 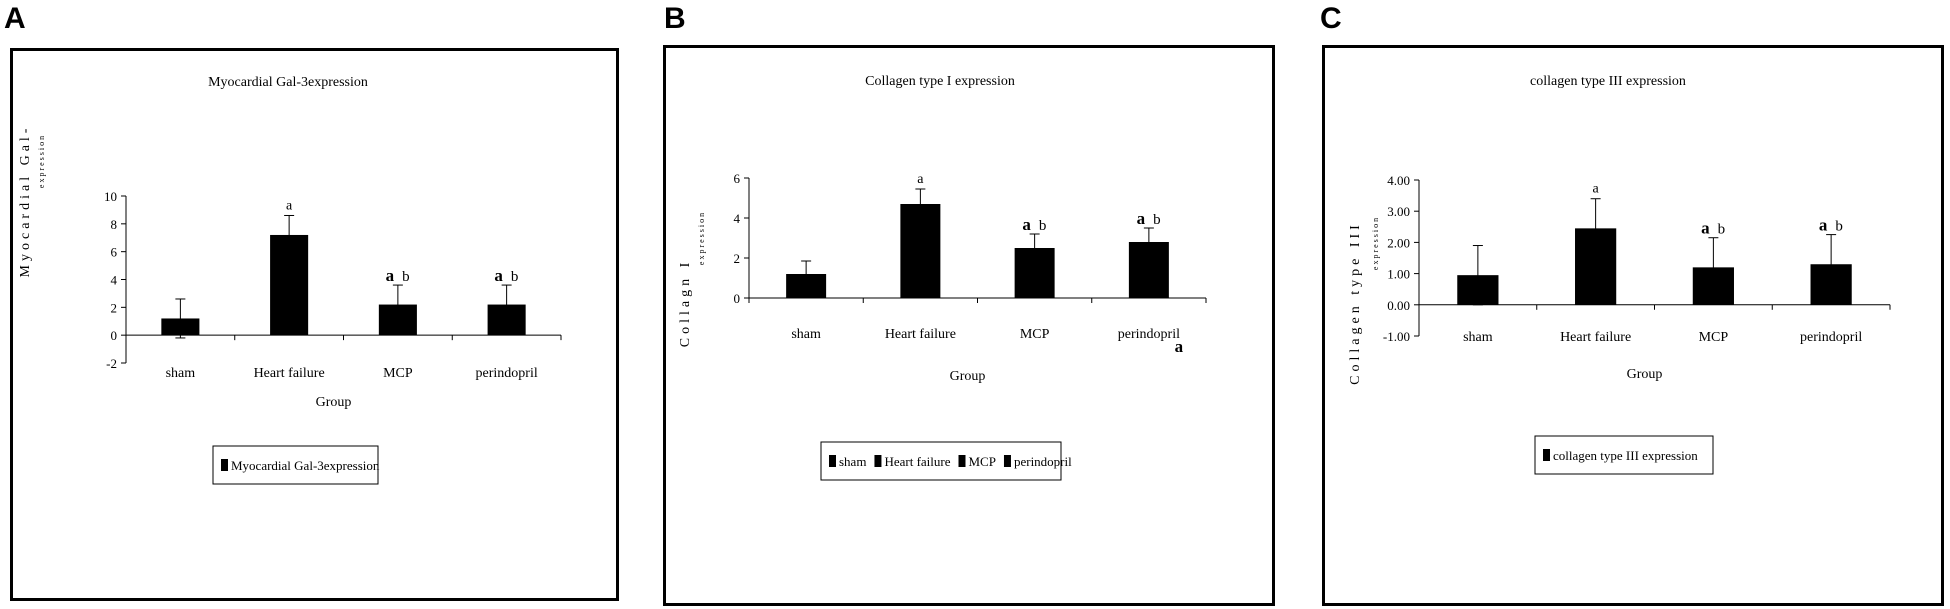 I want to click on y-tick-label: -2, so click(x=111, y=363).